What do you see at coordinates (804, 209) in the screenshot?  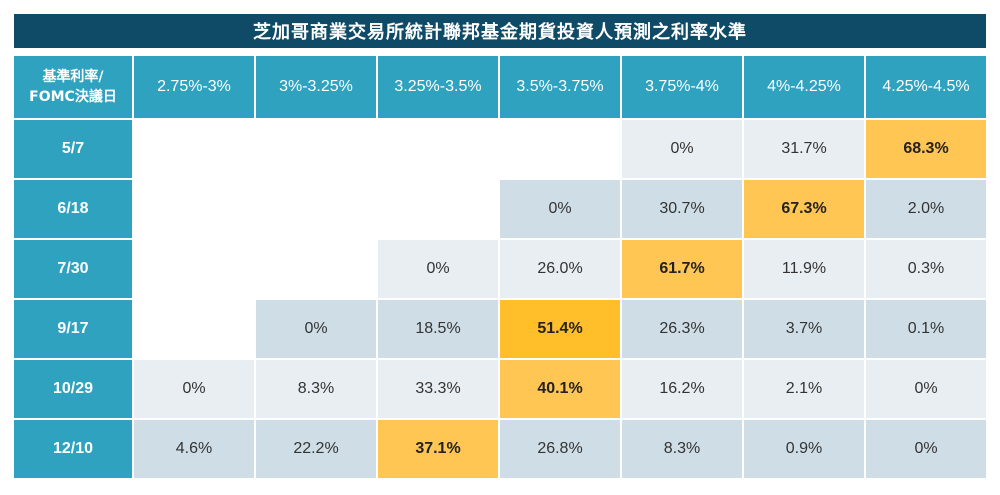 I see `table-cell-highlight: 67.3%` at bounding box center [804, 209].